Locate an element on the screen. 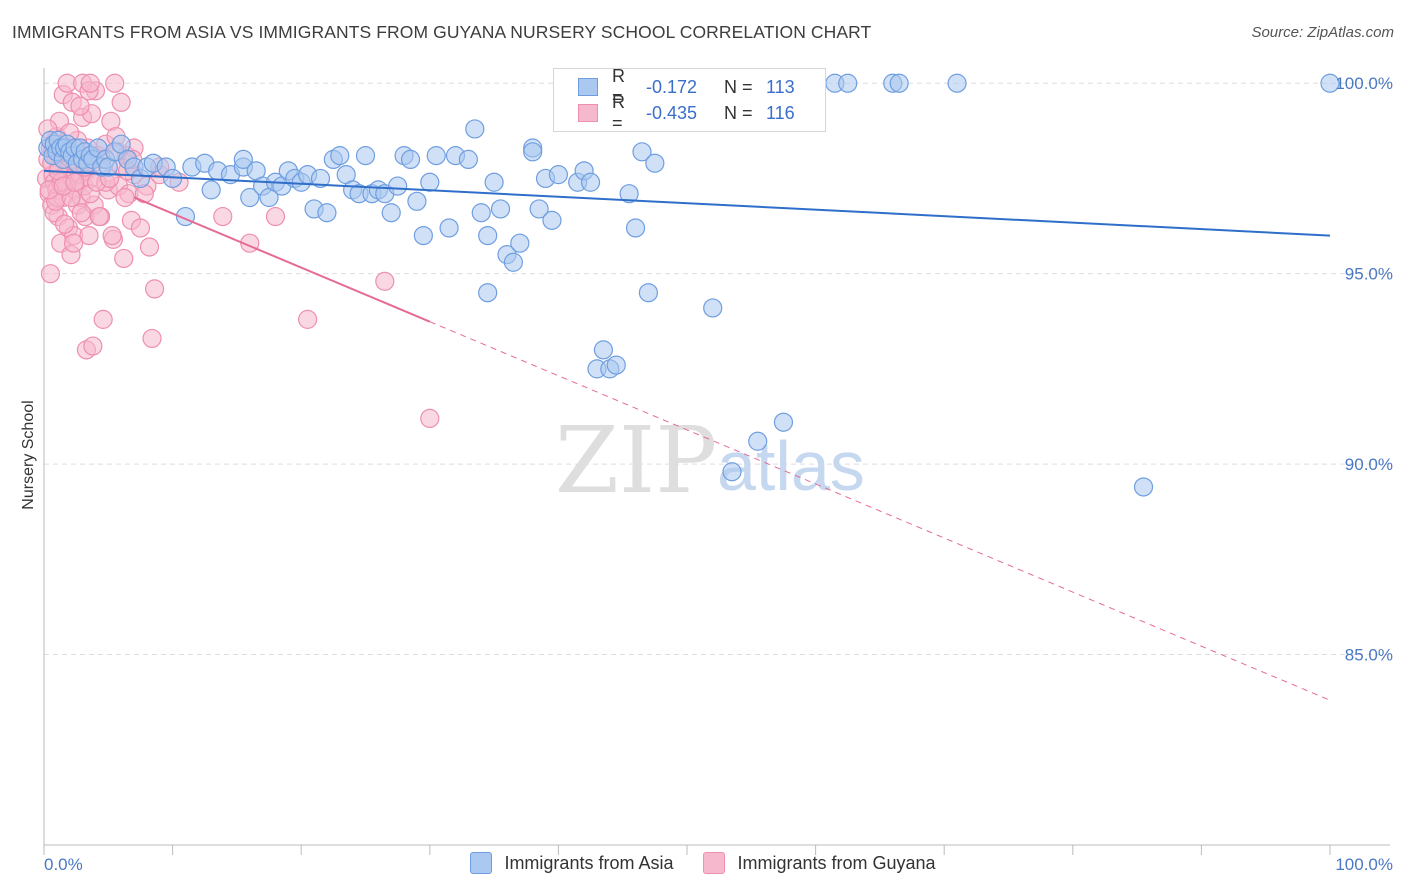 This screenshot has height=892, width=1406. asia-n-label: N = is located at coordinates (738, 86).